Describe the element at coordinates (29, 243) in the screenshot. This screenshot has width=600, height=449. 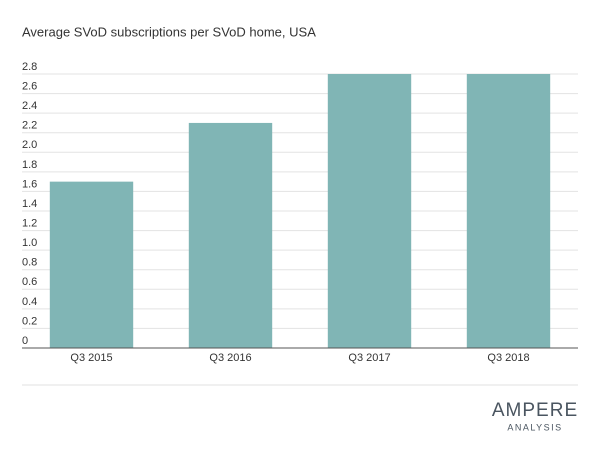
I see `y-tick-label: 1.0` at that location.